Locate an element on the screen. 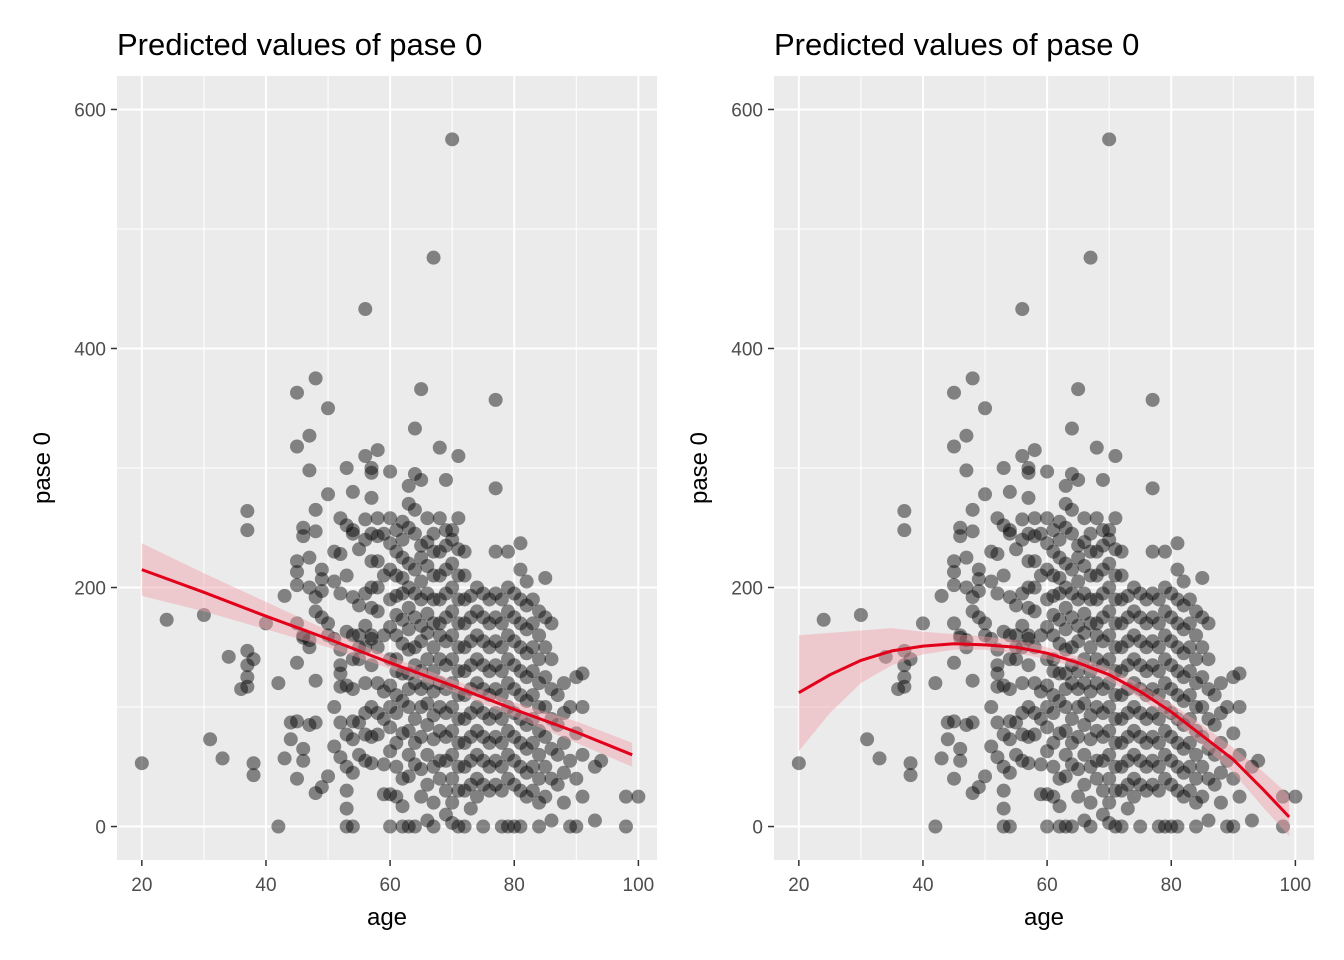 Image resolution: width=1344 pixels, height=960 pixels. y-axis-label: pase 0 is located at coordinates (42, 468).